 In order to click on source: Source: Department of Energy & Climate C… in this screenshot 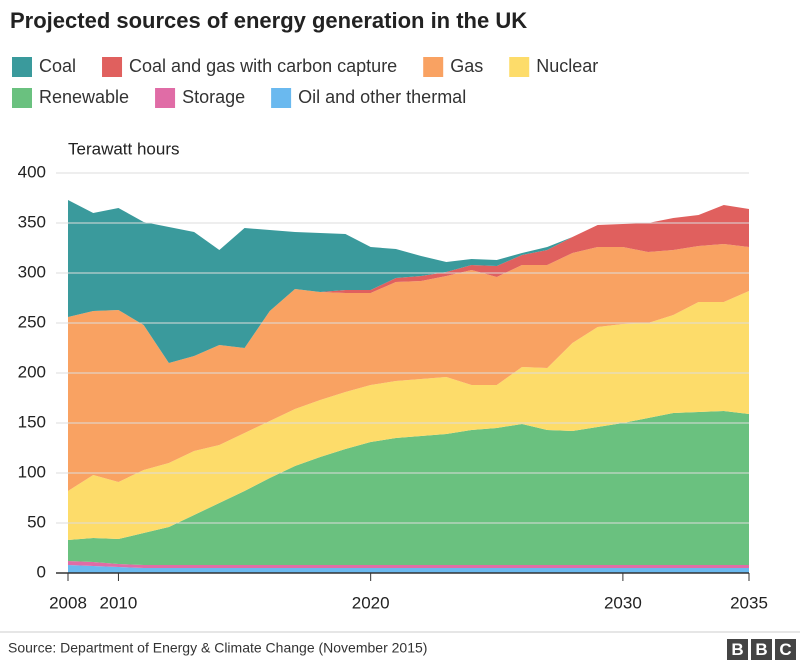, I will do `click(217, 648)`.